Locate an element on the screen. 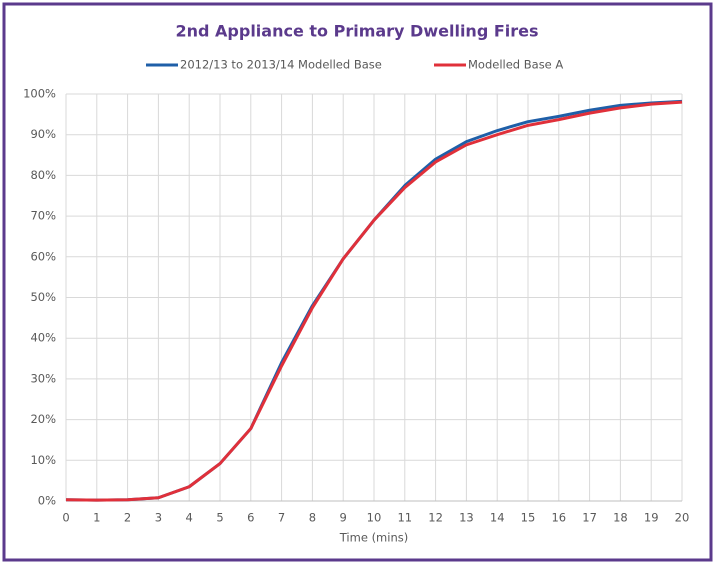 The image size is (715, 562). x-tick-label: 20 is located at coordinates (682, 518).